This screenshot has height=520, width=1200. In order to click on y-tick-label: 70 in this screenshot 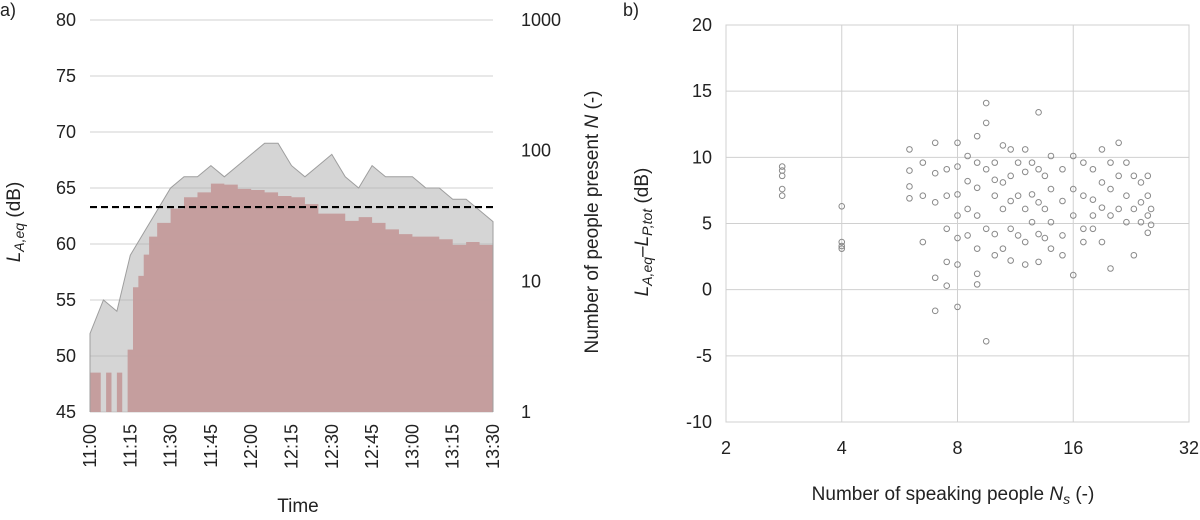, I will do `click(66, 132)`.